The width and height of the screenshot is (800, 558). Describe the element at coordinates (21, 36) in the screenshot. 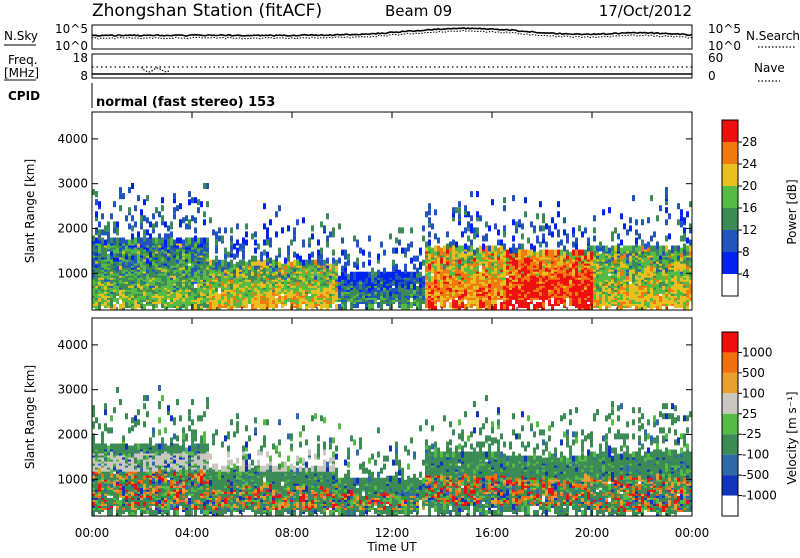

I see `sky-label: N.Sky` at that location.